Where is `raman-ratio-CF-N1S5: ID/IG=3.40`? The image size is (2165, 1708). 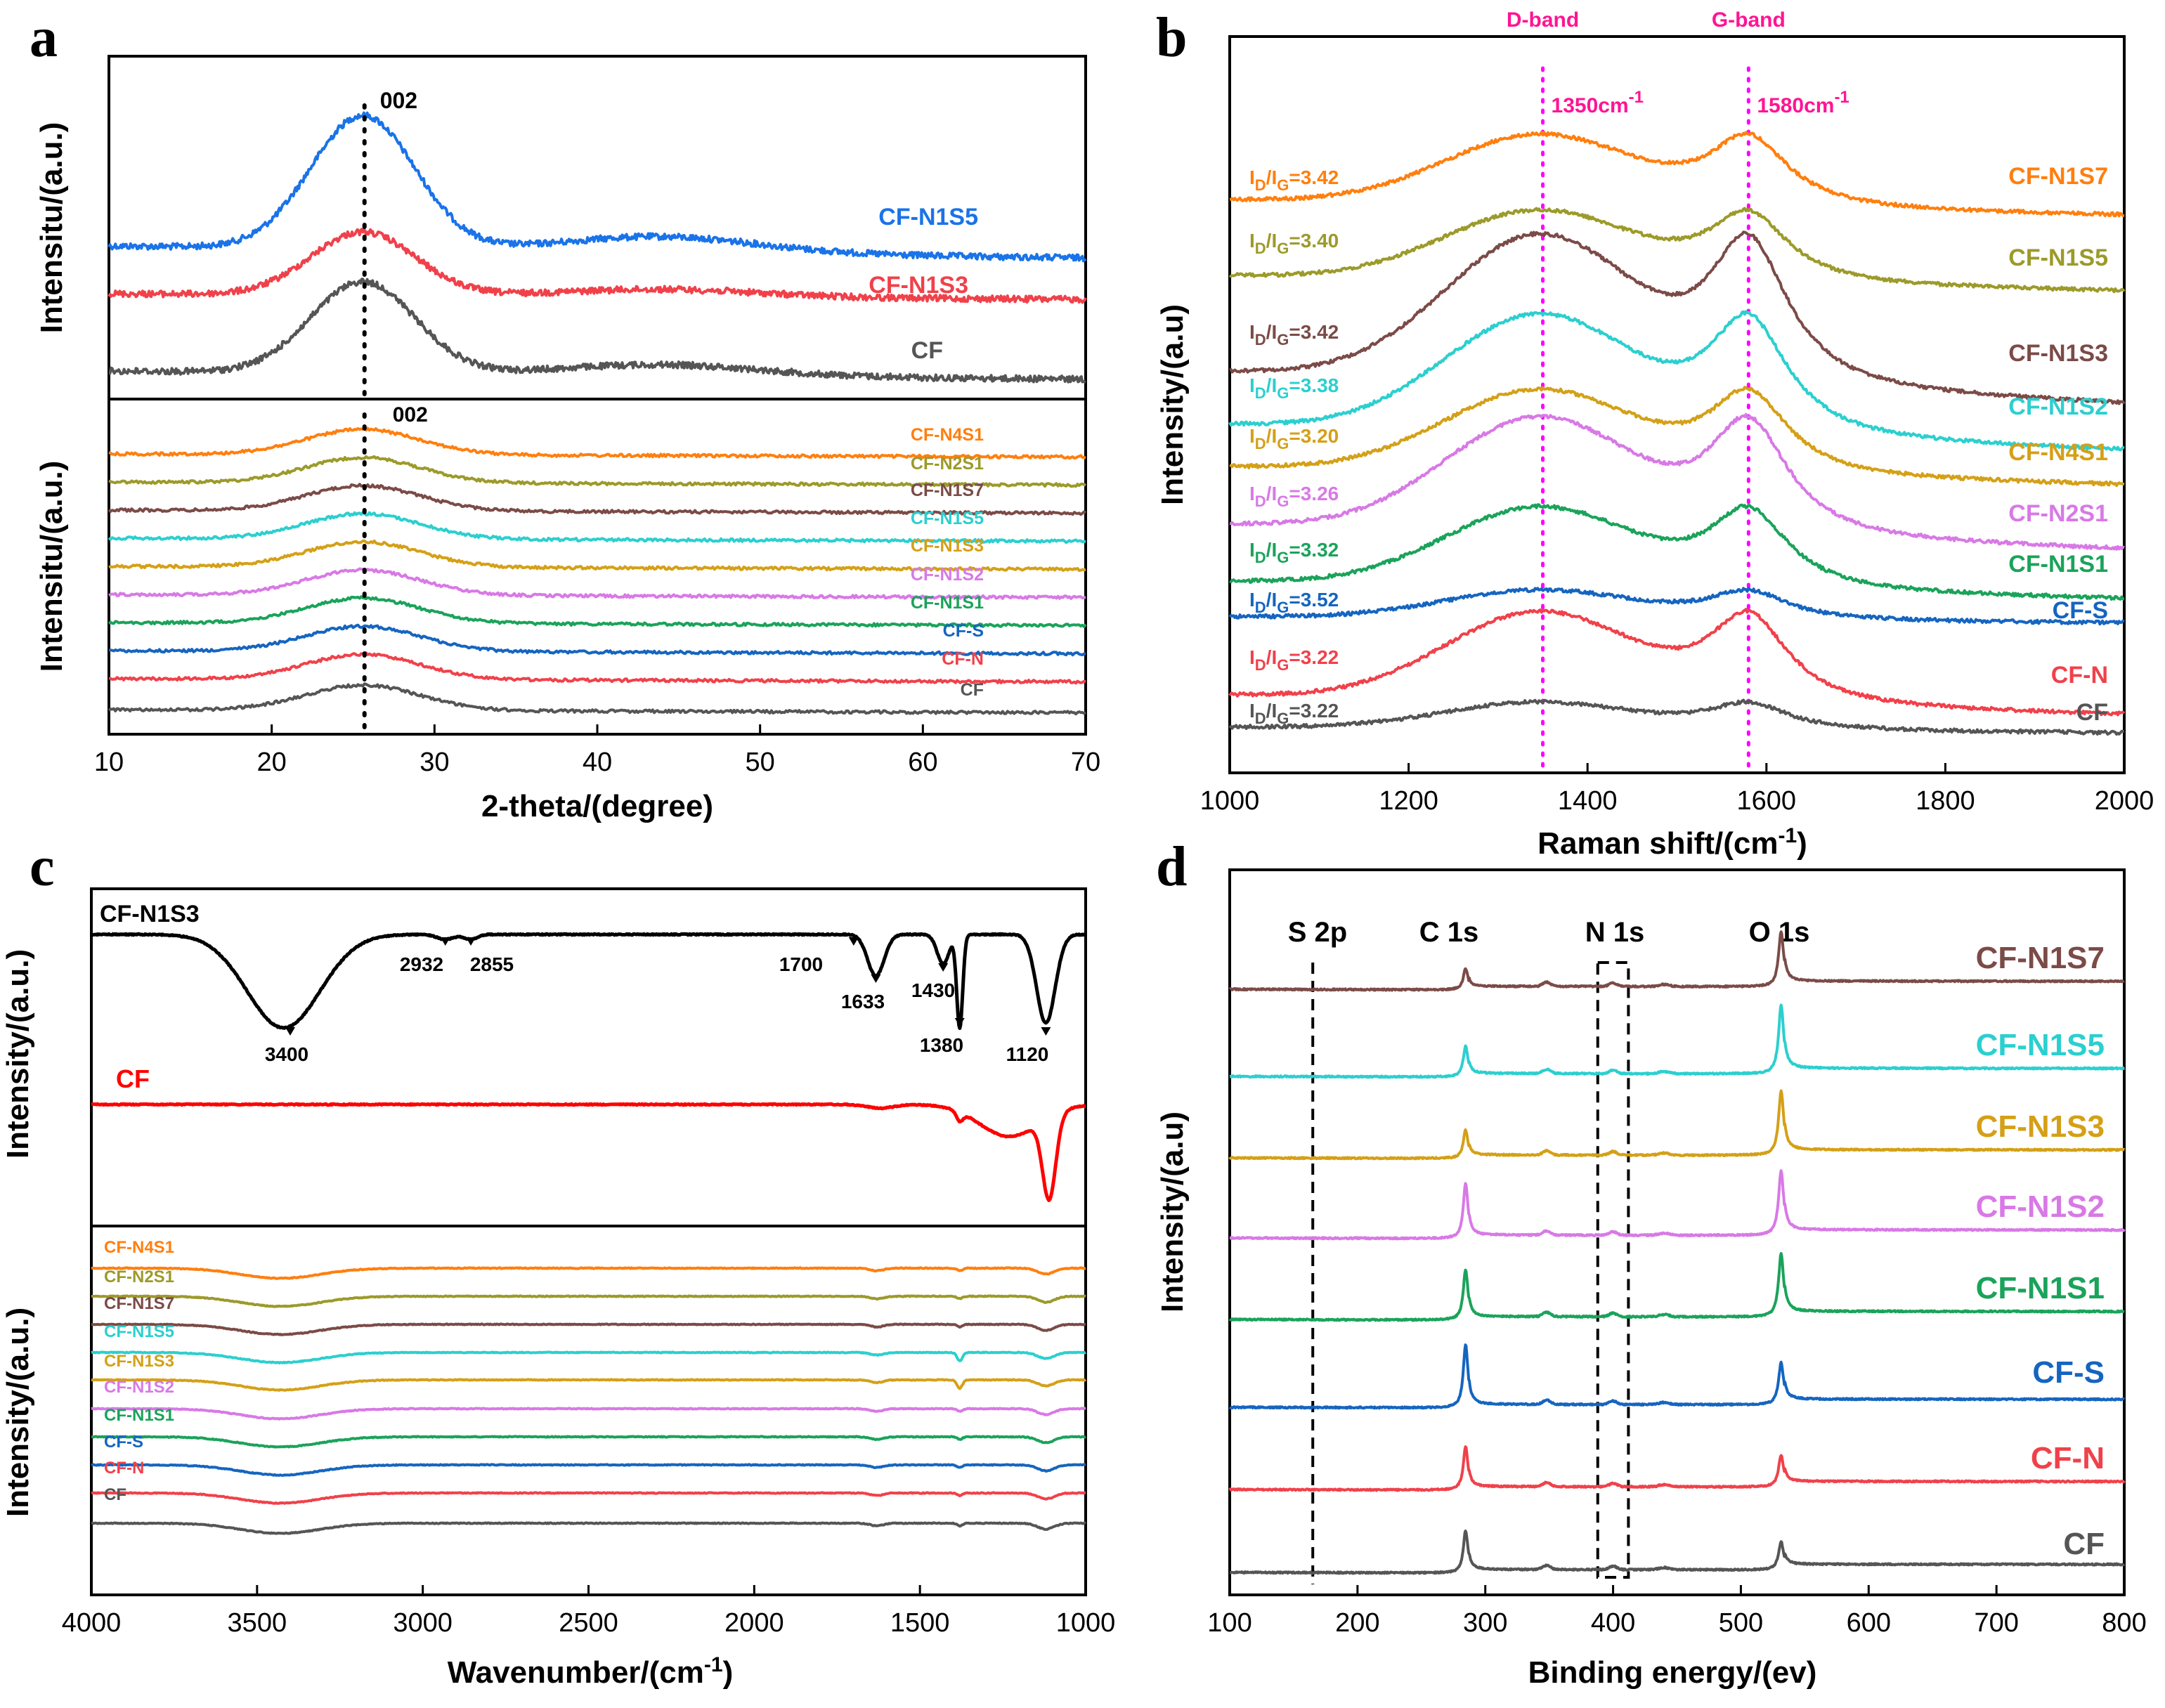
raman-ratio-CF-N1S5: ID/IG=3.40 is located at coordinates (1294, 243).